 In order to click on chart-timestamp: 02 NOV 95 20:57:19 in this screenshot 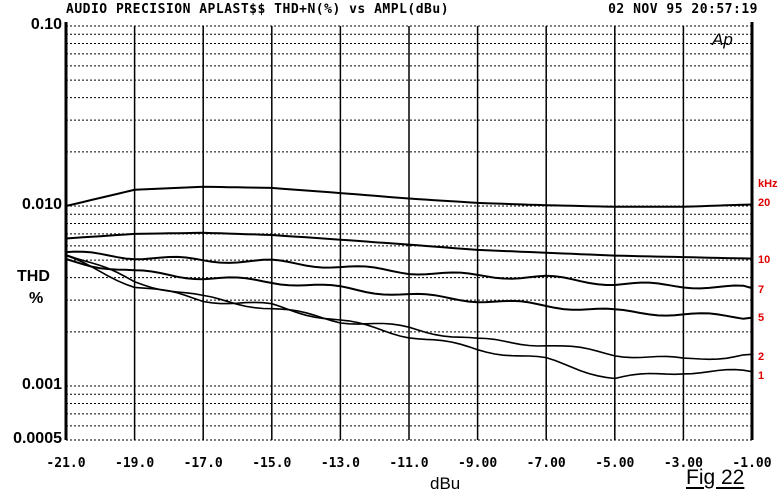, I will do `click(683, 9)`.